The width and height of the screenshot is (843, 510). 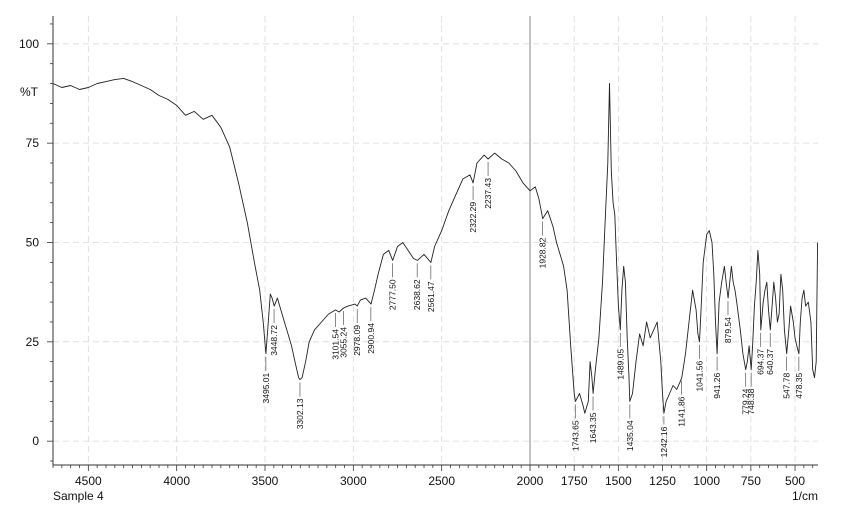 What do you see at coordinates (441, 481) in the screenshot?
I see `x-tick-label: 2500` at bounding box center [441, 481].